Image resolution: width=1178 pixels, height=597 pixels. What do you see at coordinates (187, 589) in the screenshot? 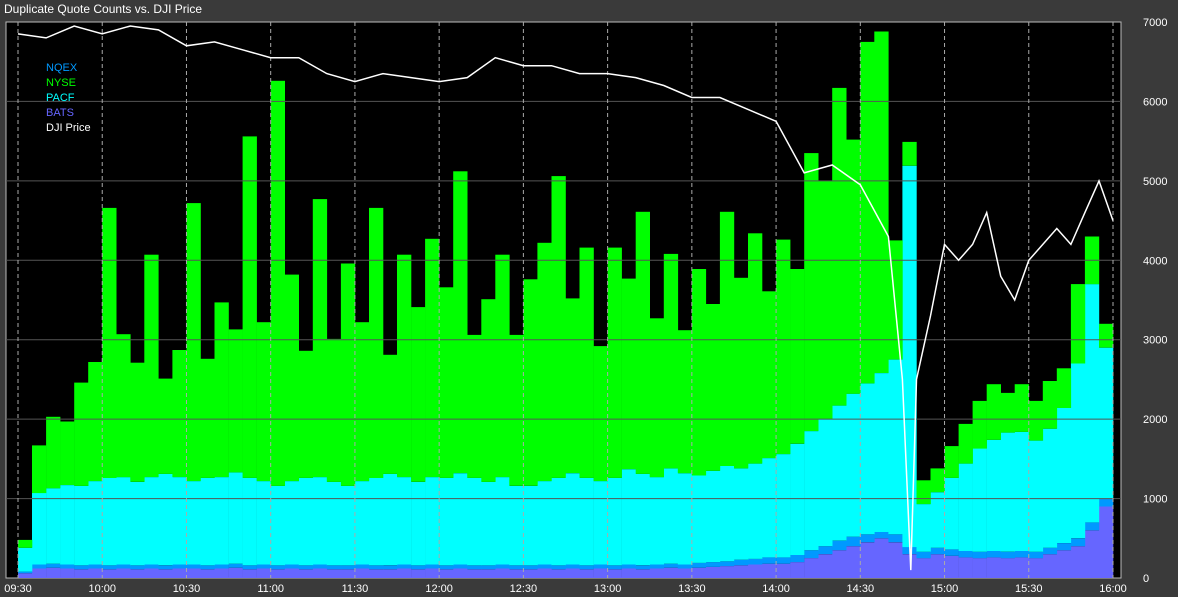
I see `x-tick-label: 10:30` at bounding box center [187, 589].